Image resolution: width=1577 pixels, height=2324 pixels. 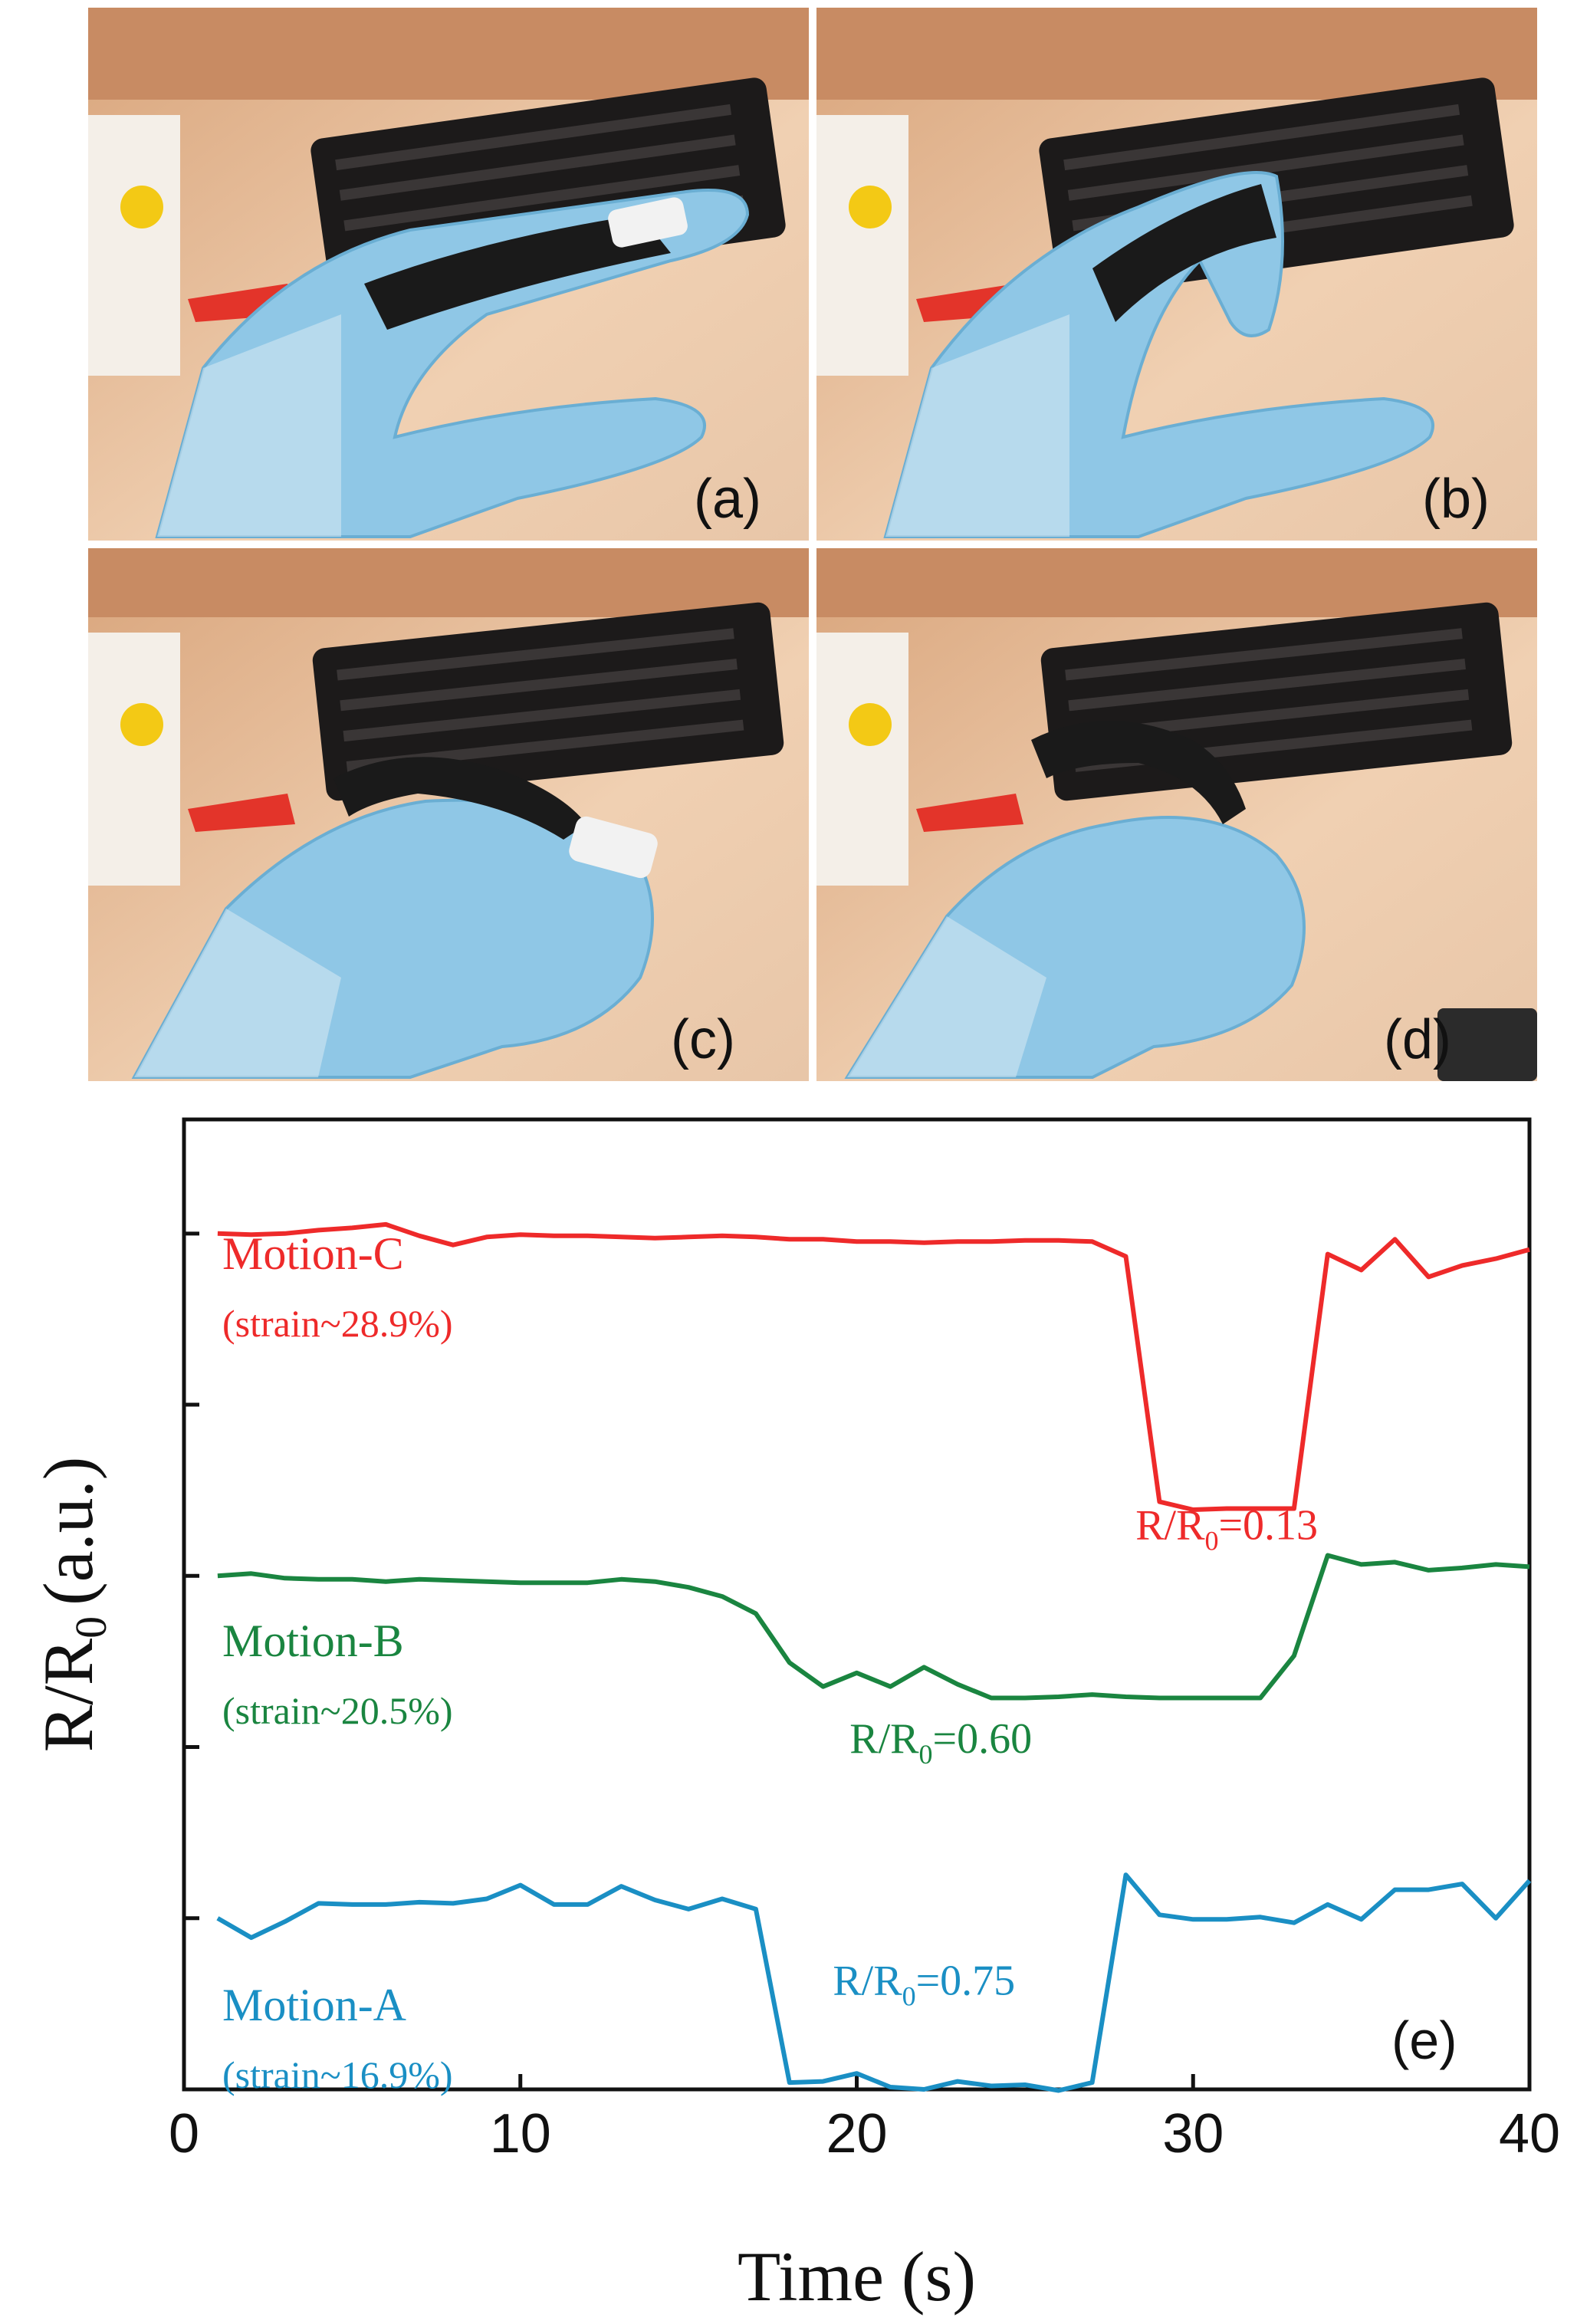 I want to click on glove-hand-photo-b, so click(x=1177, y=274).